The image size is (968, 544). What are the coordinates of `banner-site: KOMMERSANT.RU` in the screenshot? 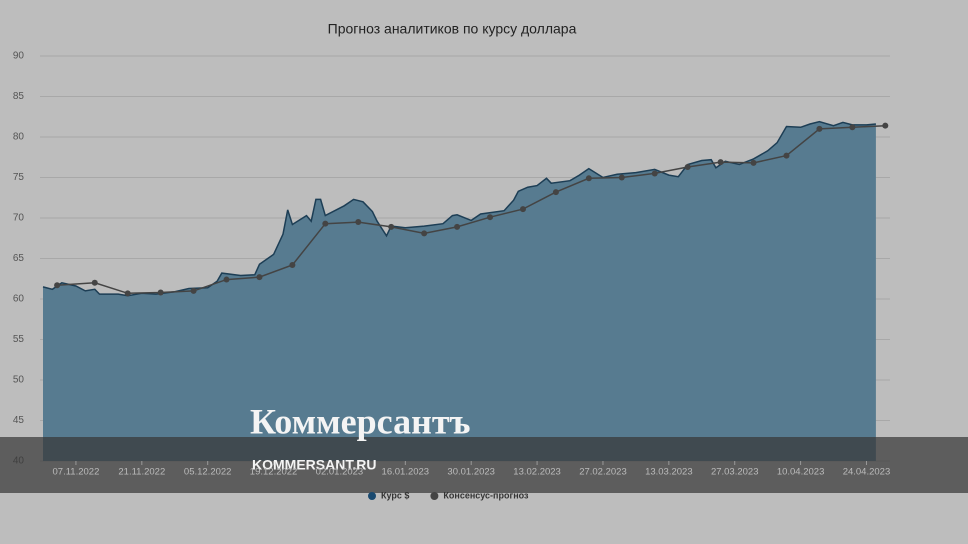 It's located at (314, 465).